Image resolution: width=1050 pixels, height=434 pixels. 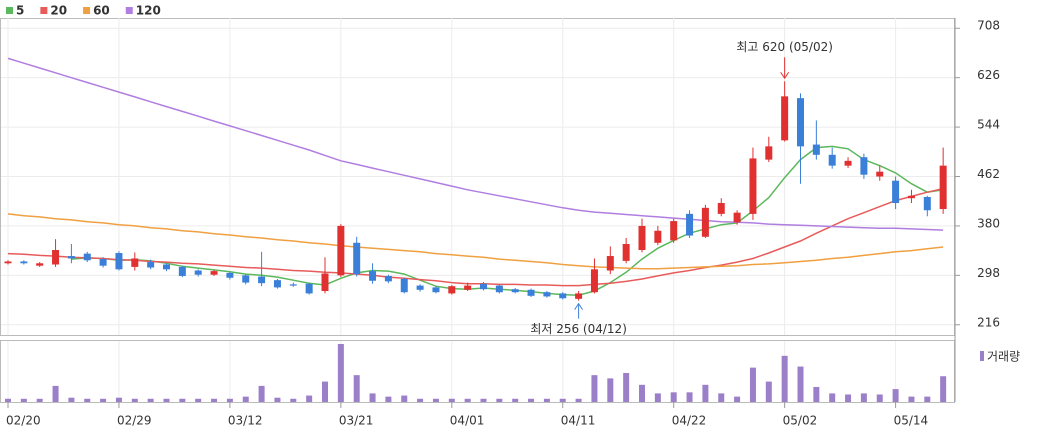 I want to click on x-tick-label: 05/02, so click(x=800, y=421).